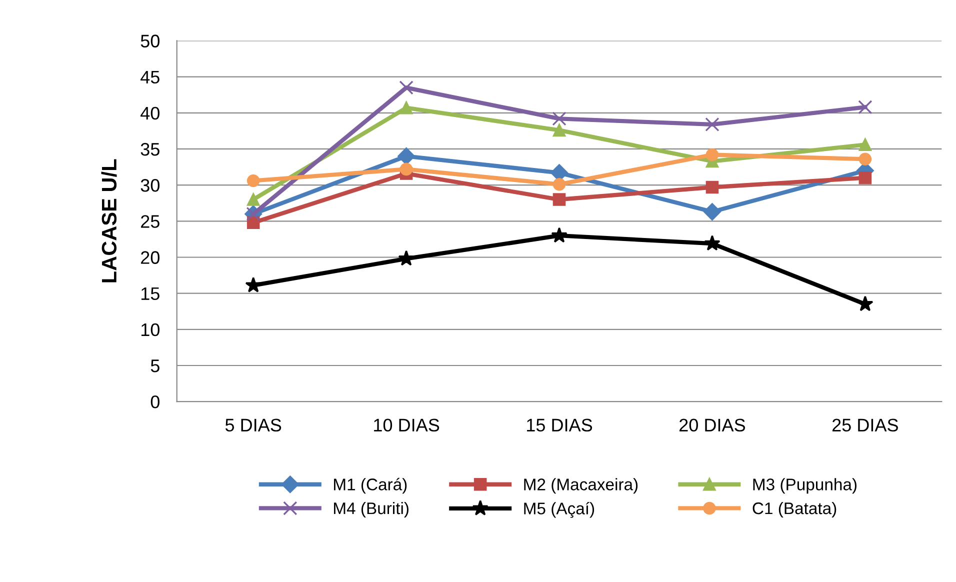  Describe the element at coordinates (150, 41) in the screenshot. I see `y-tick-label: 50` at that location.